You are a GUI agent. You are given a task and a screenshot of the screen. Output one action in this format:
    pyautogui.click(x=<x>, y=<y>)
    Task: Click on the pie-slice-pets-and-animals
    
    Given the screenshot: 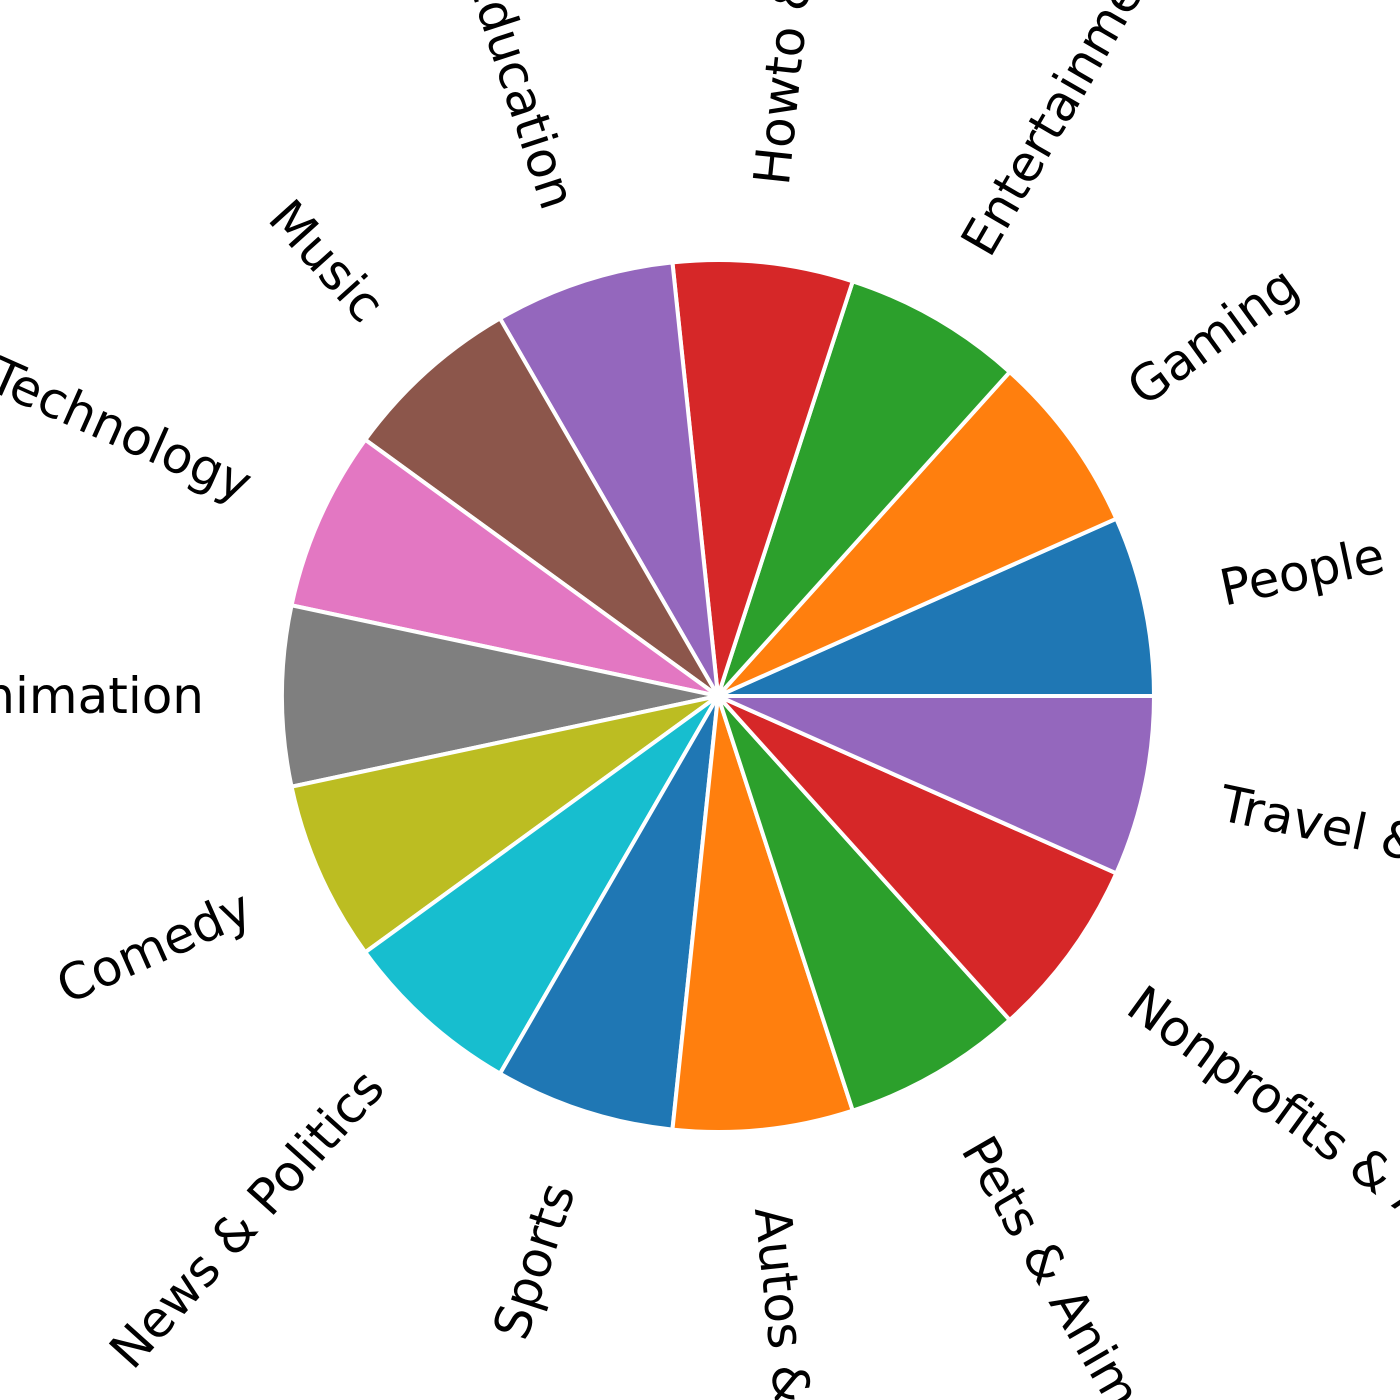 What is the action you would take?
    pyautogui.click(x=864, y=903)
    